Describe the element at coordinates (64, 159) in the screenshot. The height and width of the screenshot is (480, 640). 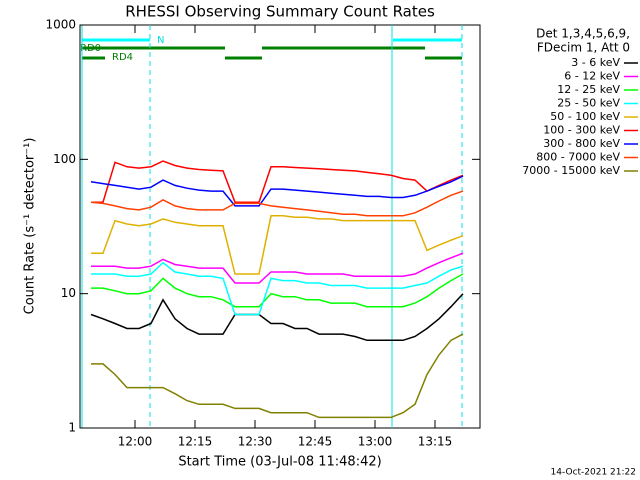
I see `y-tick-label: 100` at that location.